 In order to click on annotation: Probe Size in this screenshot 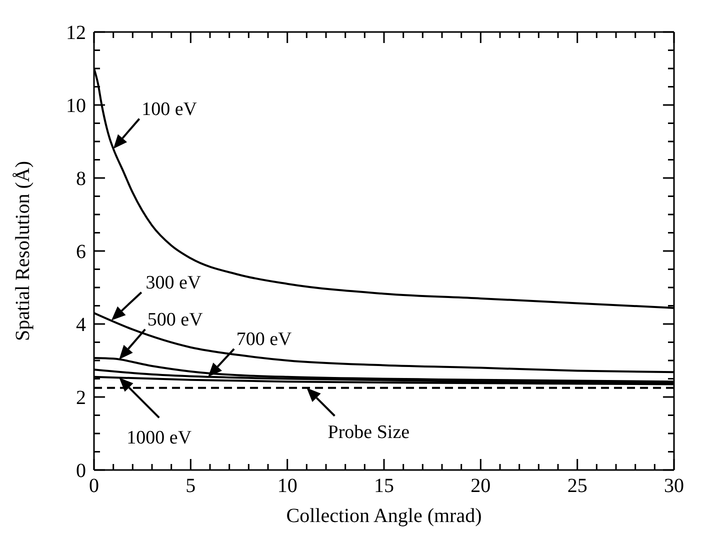, I will do `click(369, 432)`.